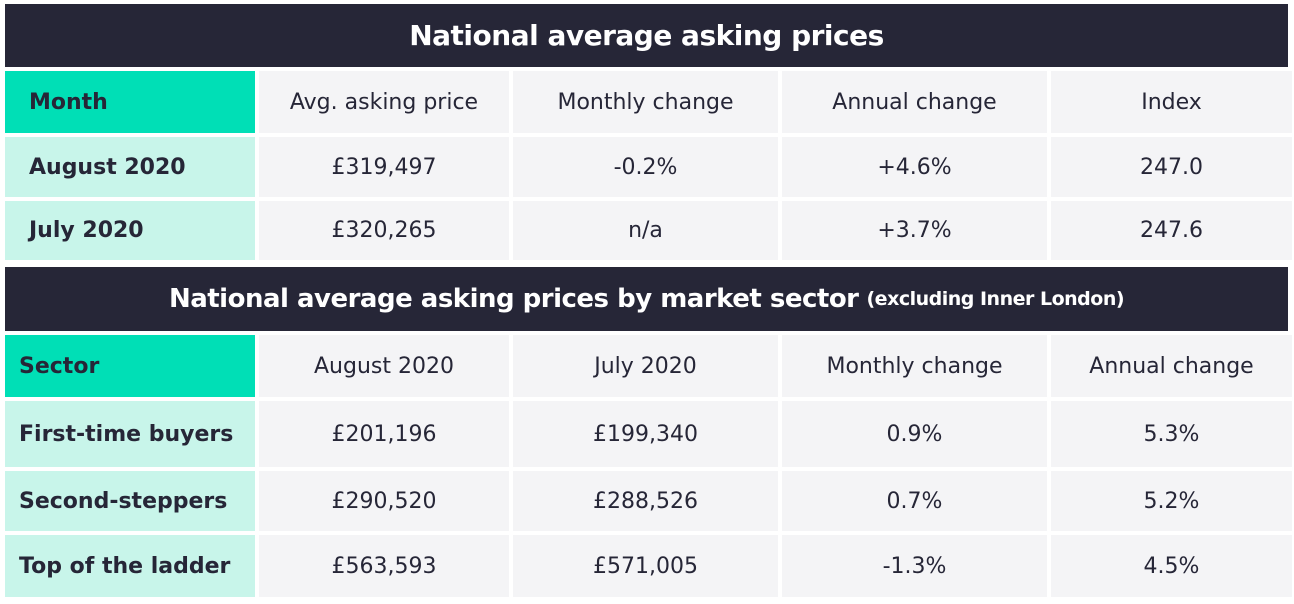  I want to click on table1-row1-monthly-change: -0.2%, so click(645, 167).